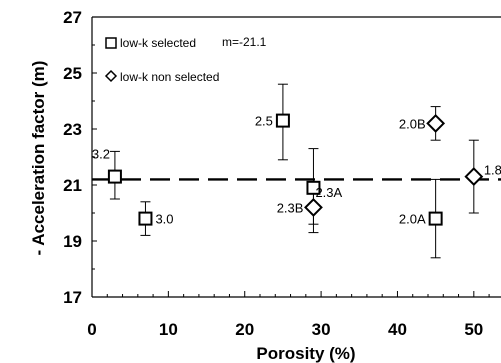 Image resolution: width=501 pixels, height=363 pixels. I want to click on y-tick-label: 19, so click(72, 241).